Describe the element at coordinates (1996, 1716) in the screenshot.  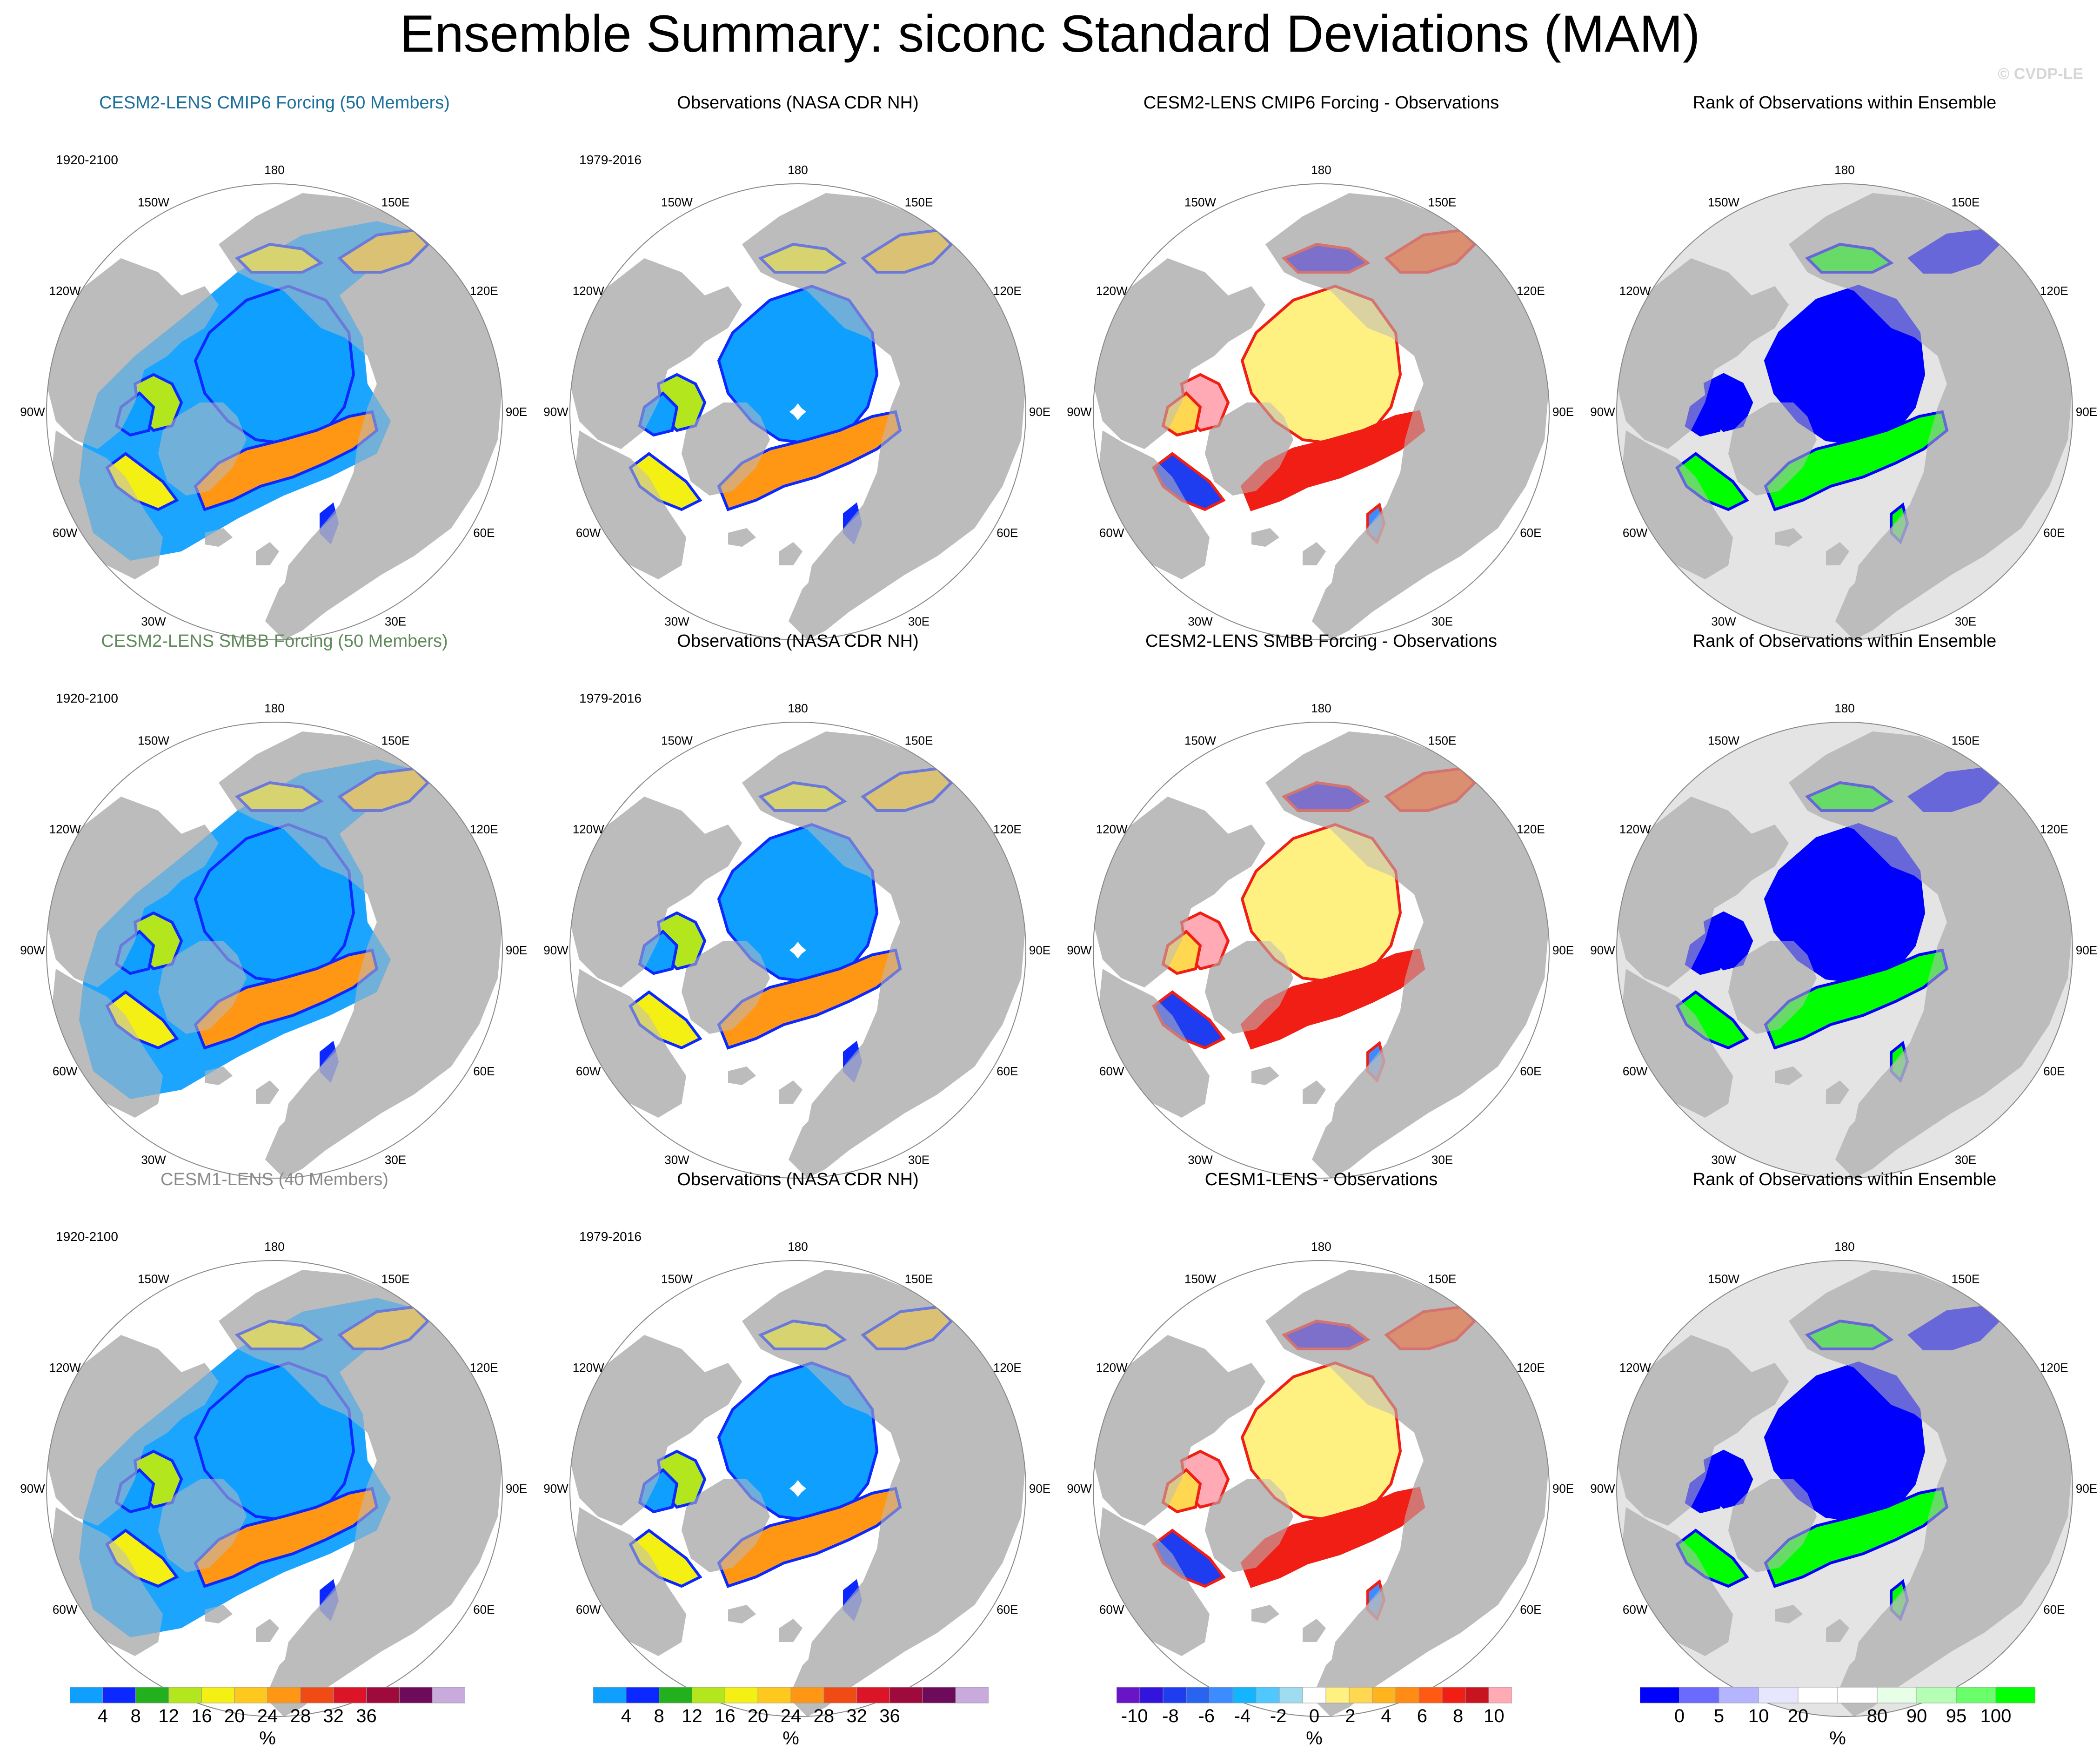
I see `colorbar-tick-label: 100` at that location.